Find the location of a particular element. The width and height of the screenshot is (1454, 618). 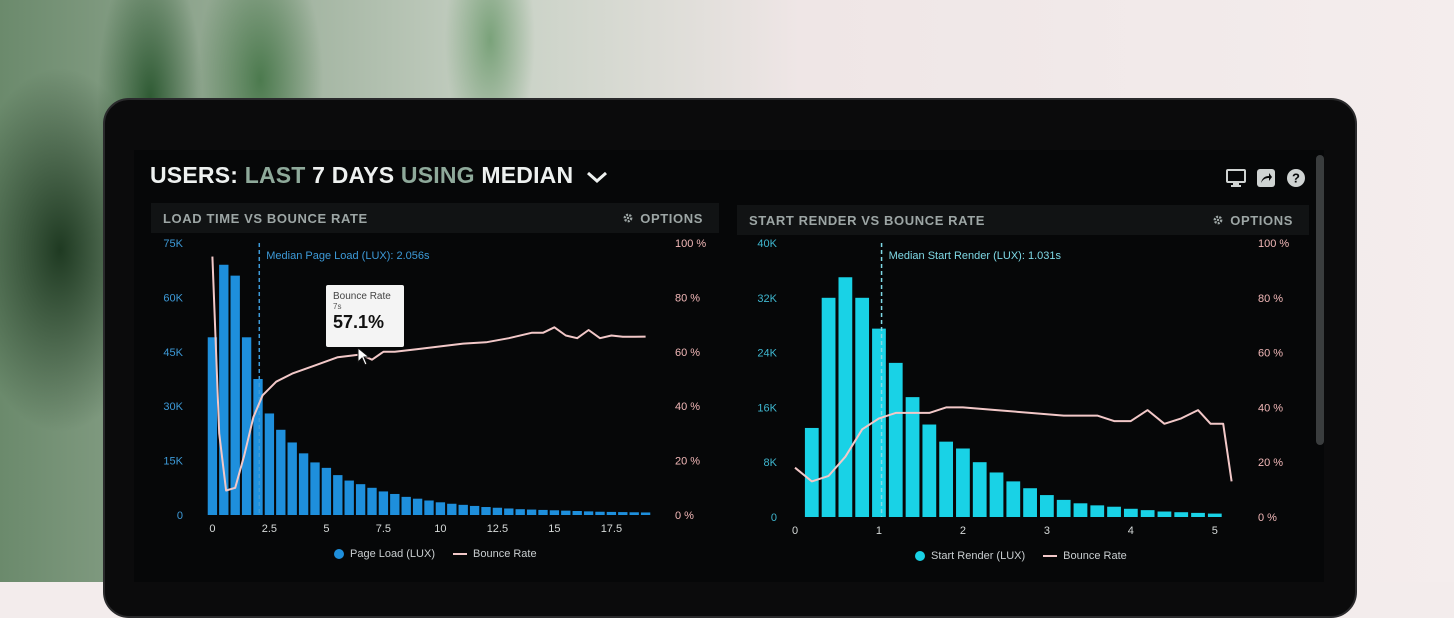

y-right-tick-label: 20 % is located at coordinates (1270, 463).